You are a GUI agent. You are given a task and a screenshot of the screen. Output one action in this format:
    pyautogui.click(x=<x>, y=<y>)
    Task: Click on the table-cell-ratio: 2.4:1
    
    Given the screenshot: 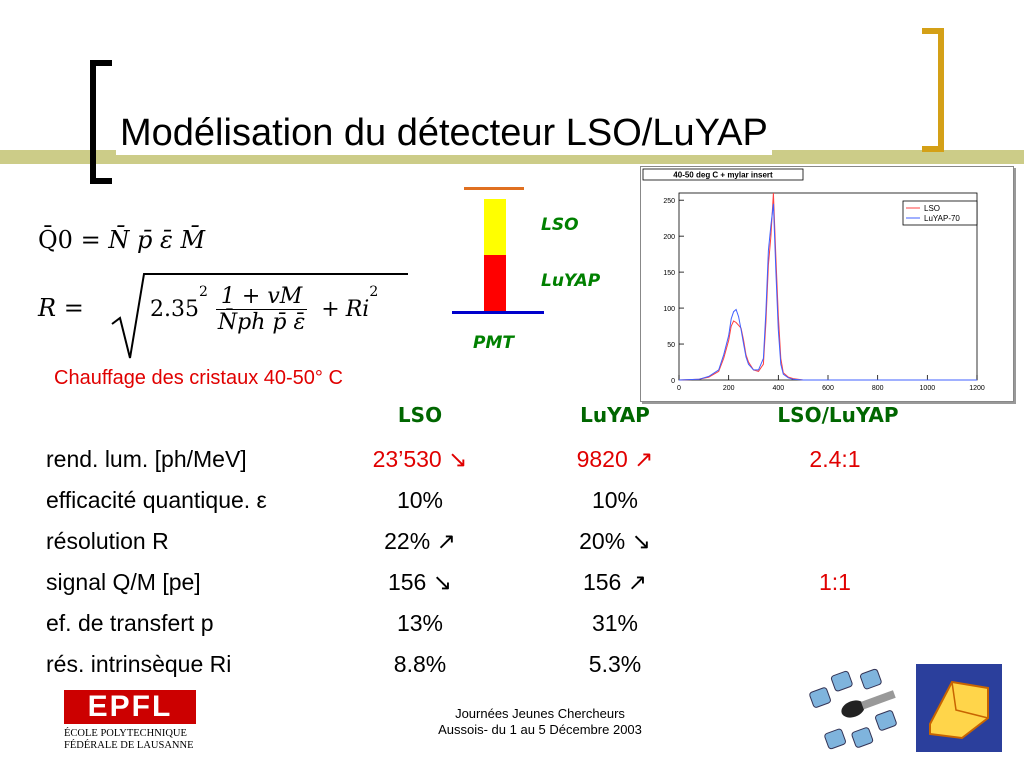 What is the action you would take?
    pyautogui.click(x=835, y=459)
    